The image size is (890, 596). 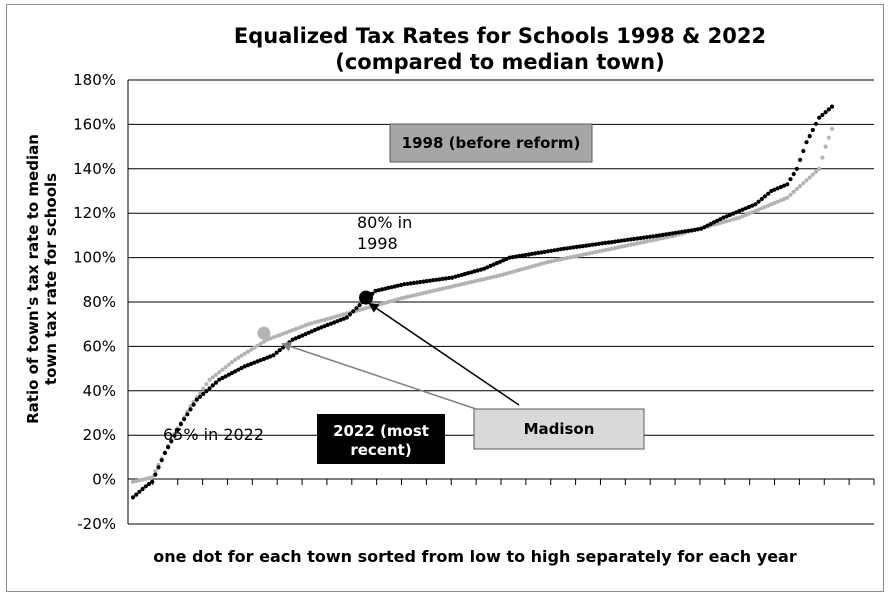 I want to click on y-tick-label: 80%, so click(x=99, y=302).